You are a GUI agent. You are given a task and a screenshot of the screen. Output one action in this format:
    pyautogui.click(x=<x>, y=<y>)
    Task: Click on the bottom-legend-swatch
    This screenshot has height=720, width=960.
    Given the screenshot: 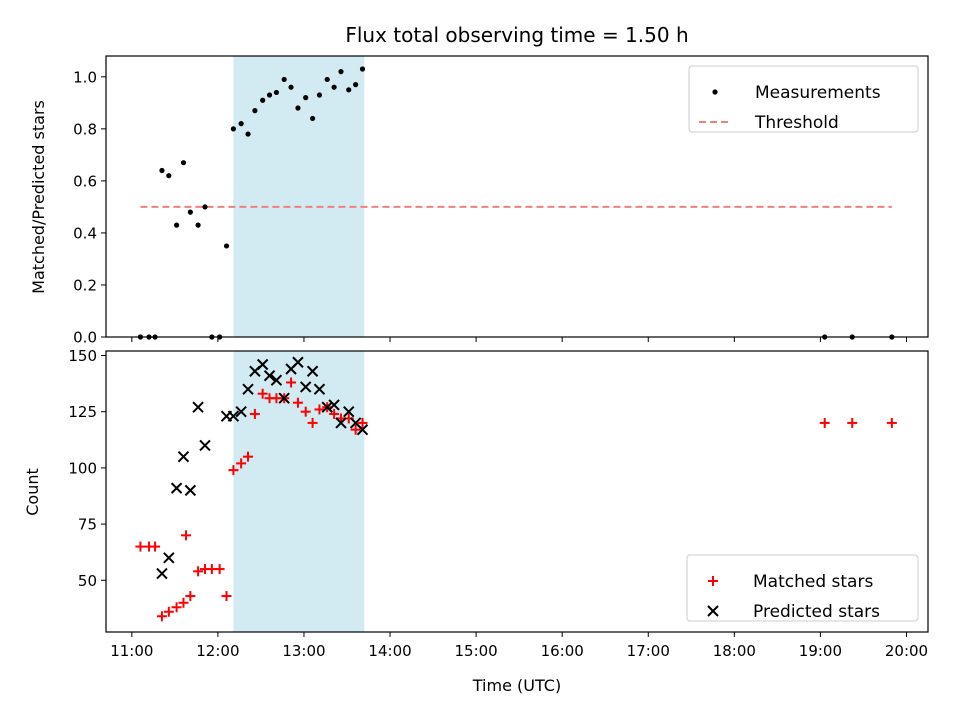 What is the action you would take?
    pyautogui.click(x=713, y=581)
    